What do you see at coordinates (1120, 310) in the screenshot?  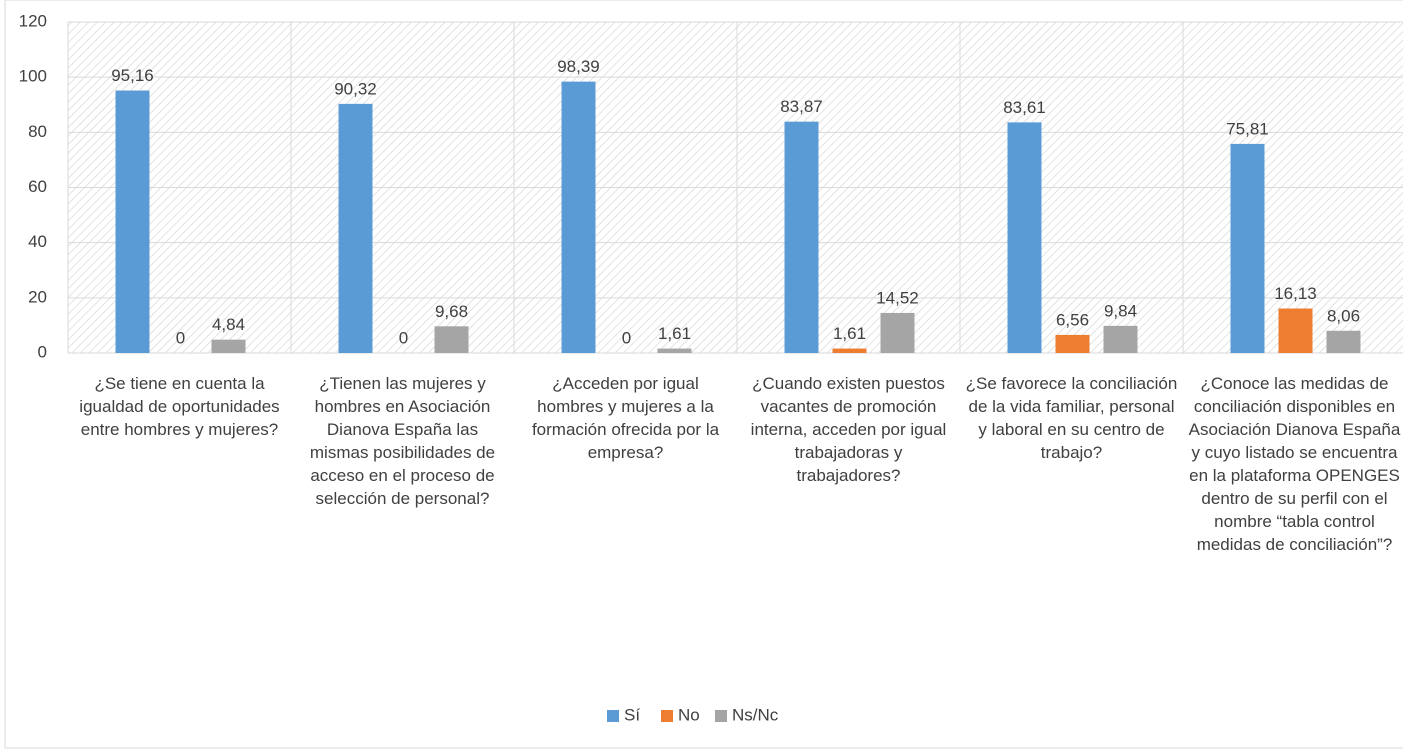 I see `data-label: 9,84` at bounding box center [1120, 310].